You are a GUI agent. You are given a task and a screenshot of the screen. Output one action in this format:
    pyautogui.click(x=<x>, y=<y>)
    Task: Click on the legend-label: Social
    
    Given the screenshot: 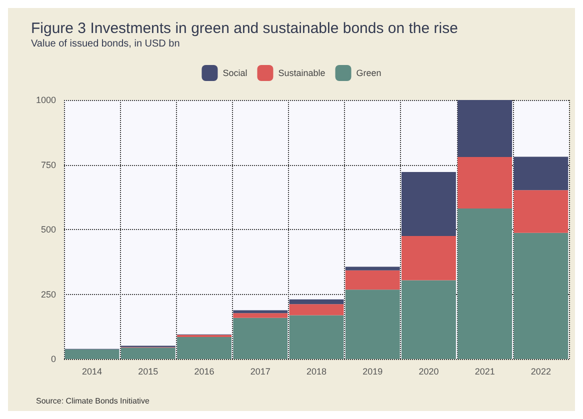 What is the action you would take?
    pyautogui.click(x=235, y=73)
    